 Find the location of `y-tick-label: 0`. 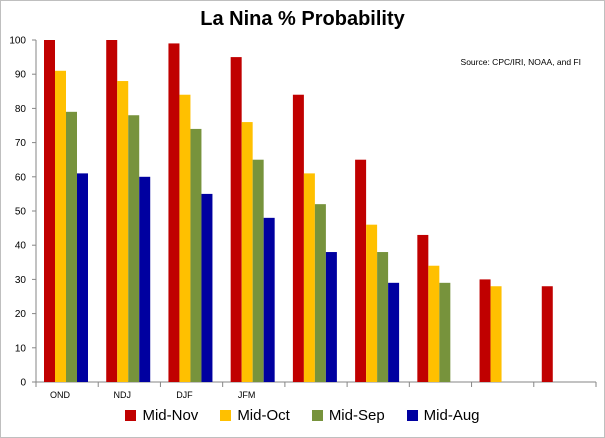

y-tick-label: 0 is located at coordinates (23, 383).